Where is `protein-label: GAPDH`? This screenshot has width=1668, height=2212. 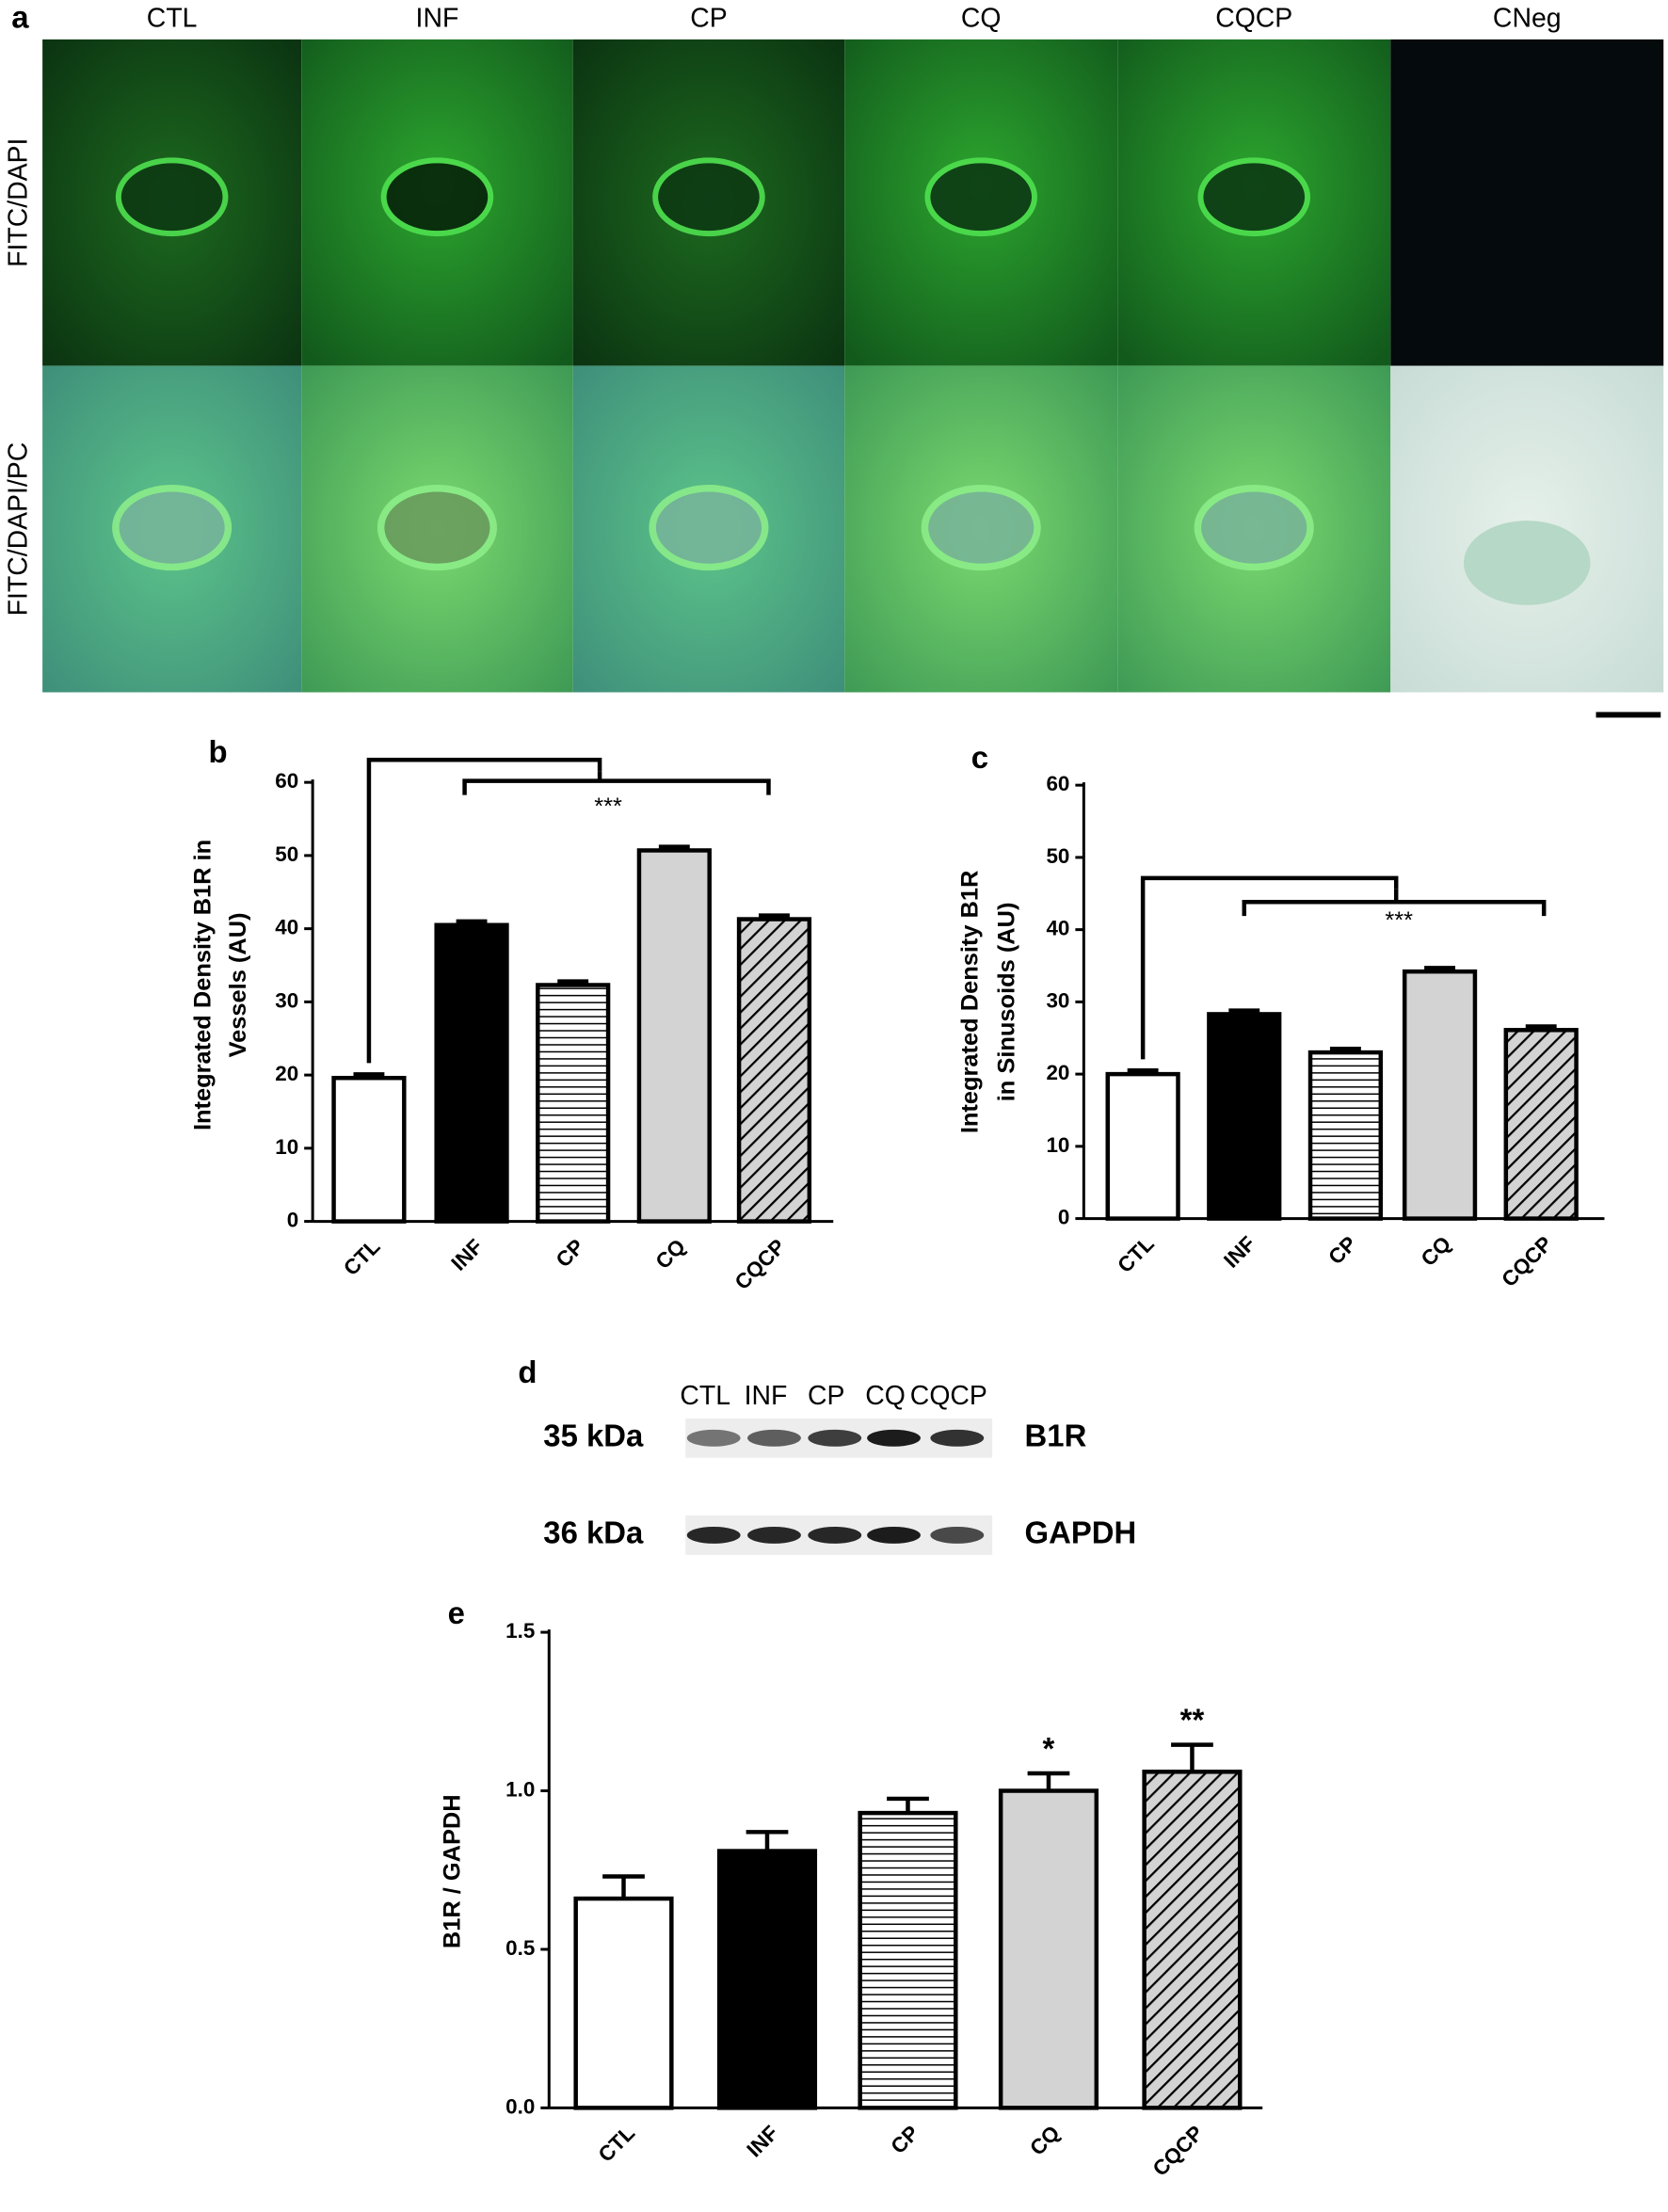 protein-label: GAPDH is located at coordinates (1081, 1532).